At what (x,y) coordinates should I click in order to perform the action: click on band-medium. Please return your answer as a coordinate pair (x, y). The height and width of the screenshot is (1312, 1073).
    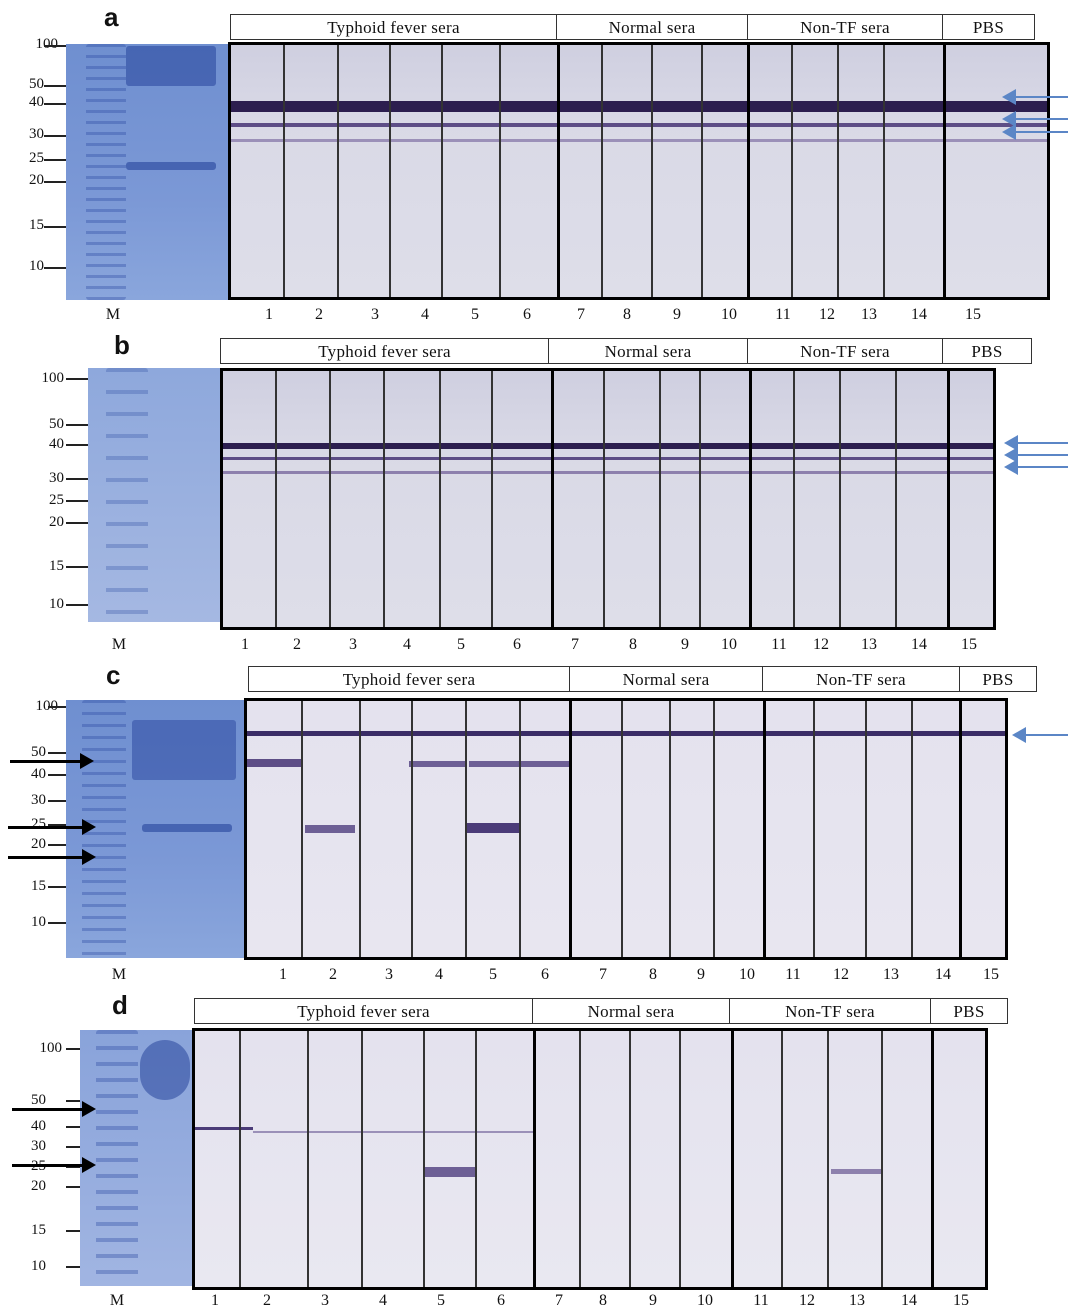
    Looking at the image, I should click on (639, 125).